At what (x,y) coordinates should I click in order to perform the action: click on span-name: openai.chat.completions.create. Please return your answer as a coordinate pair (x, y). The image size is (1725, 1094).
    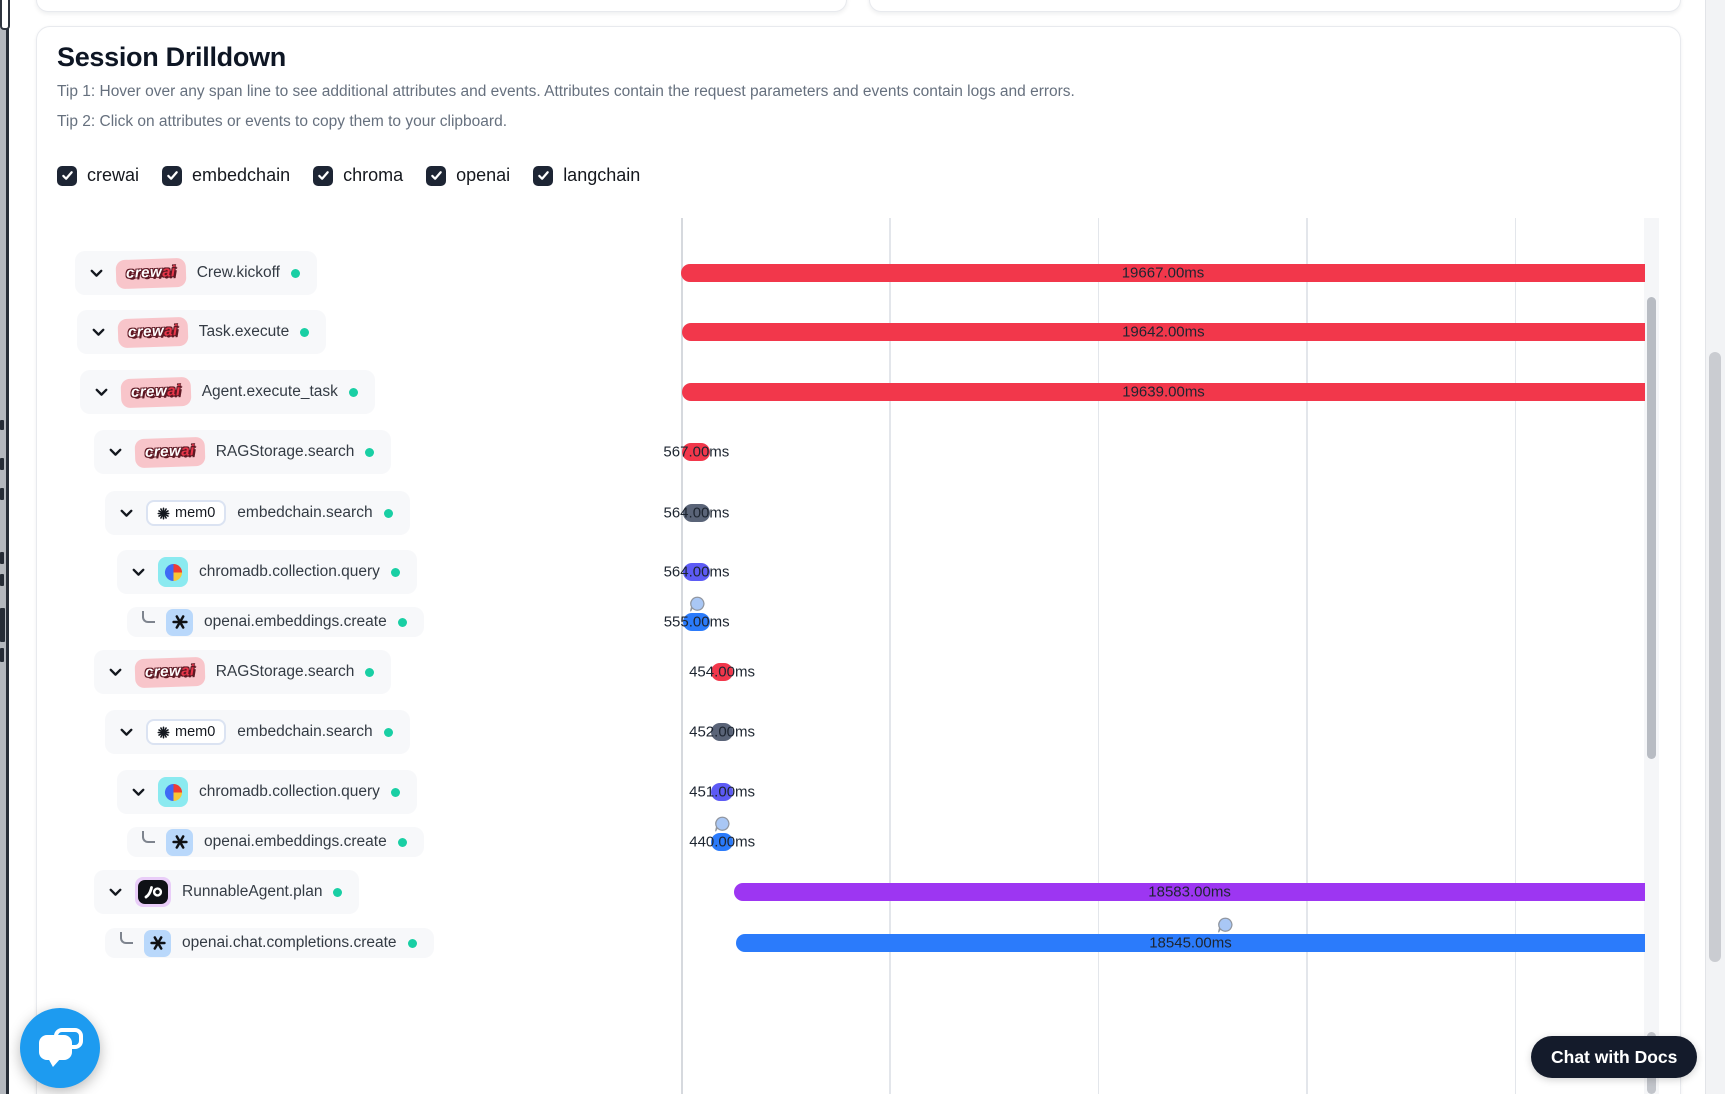
    Looking at the image, I should click on (289, 942).